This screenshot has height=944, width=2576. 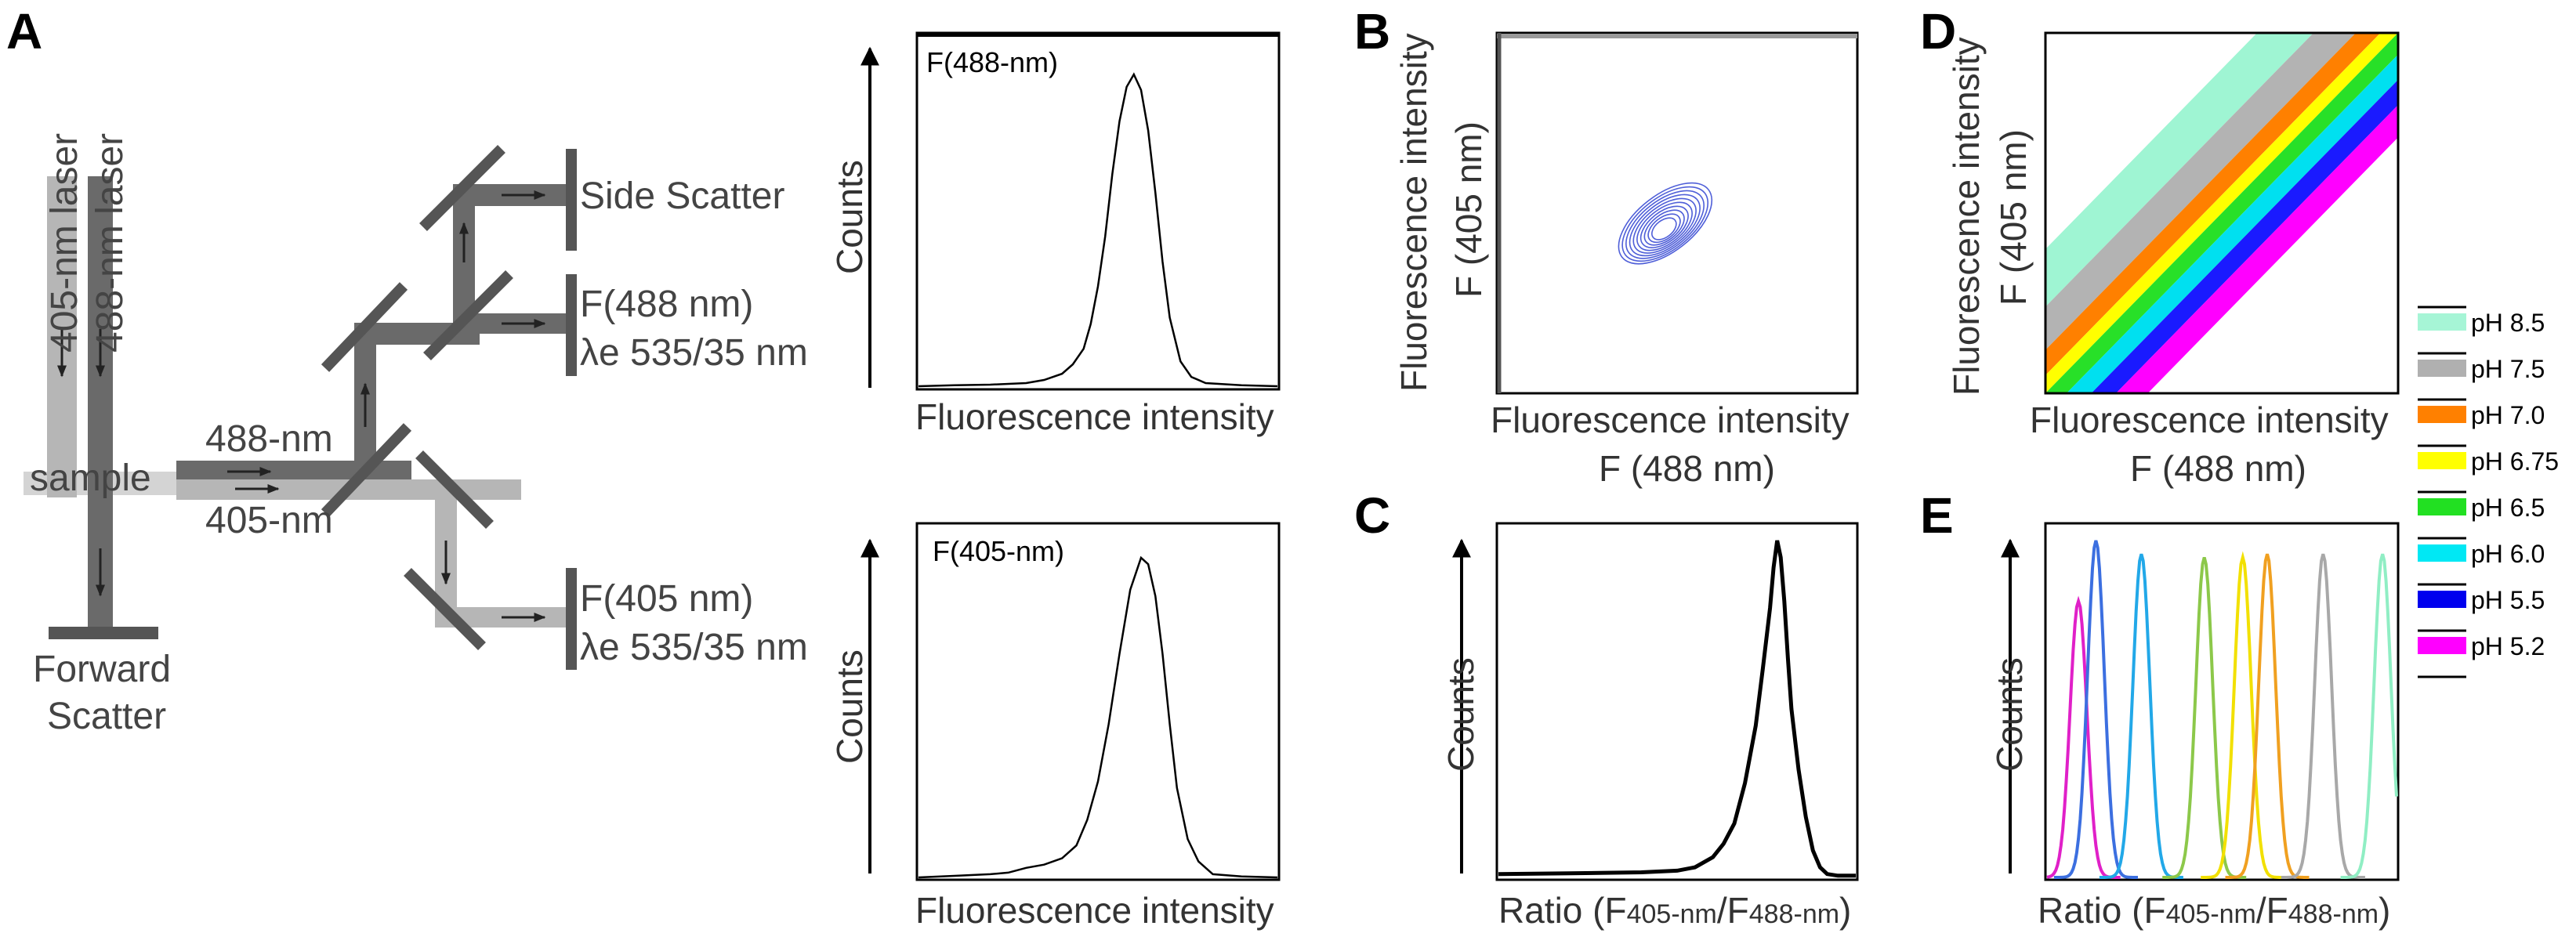 I want to click on histogram-488-xlabel: Fluorescence intensity, so click(x=1094, y=416).